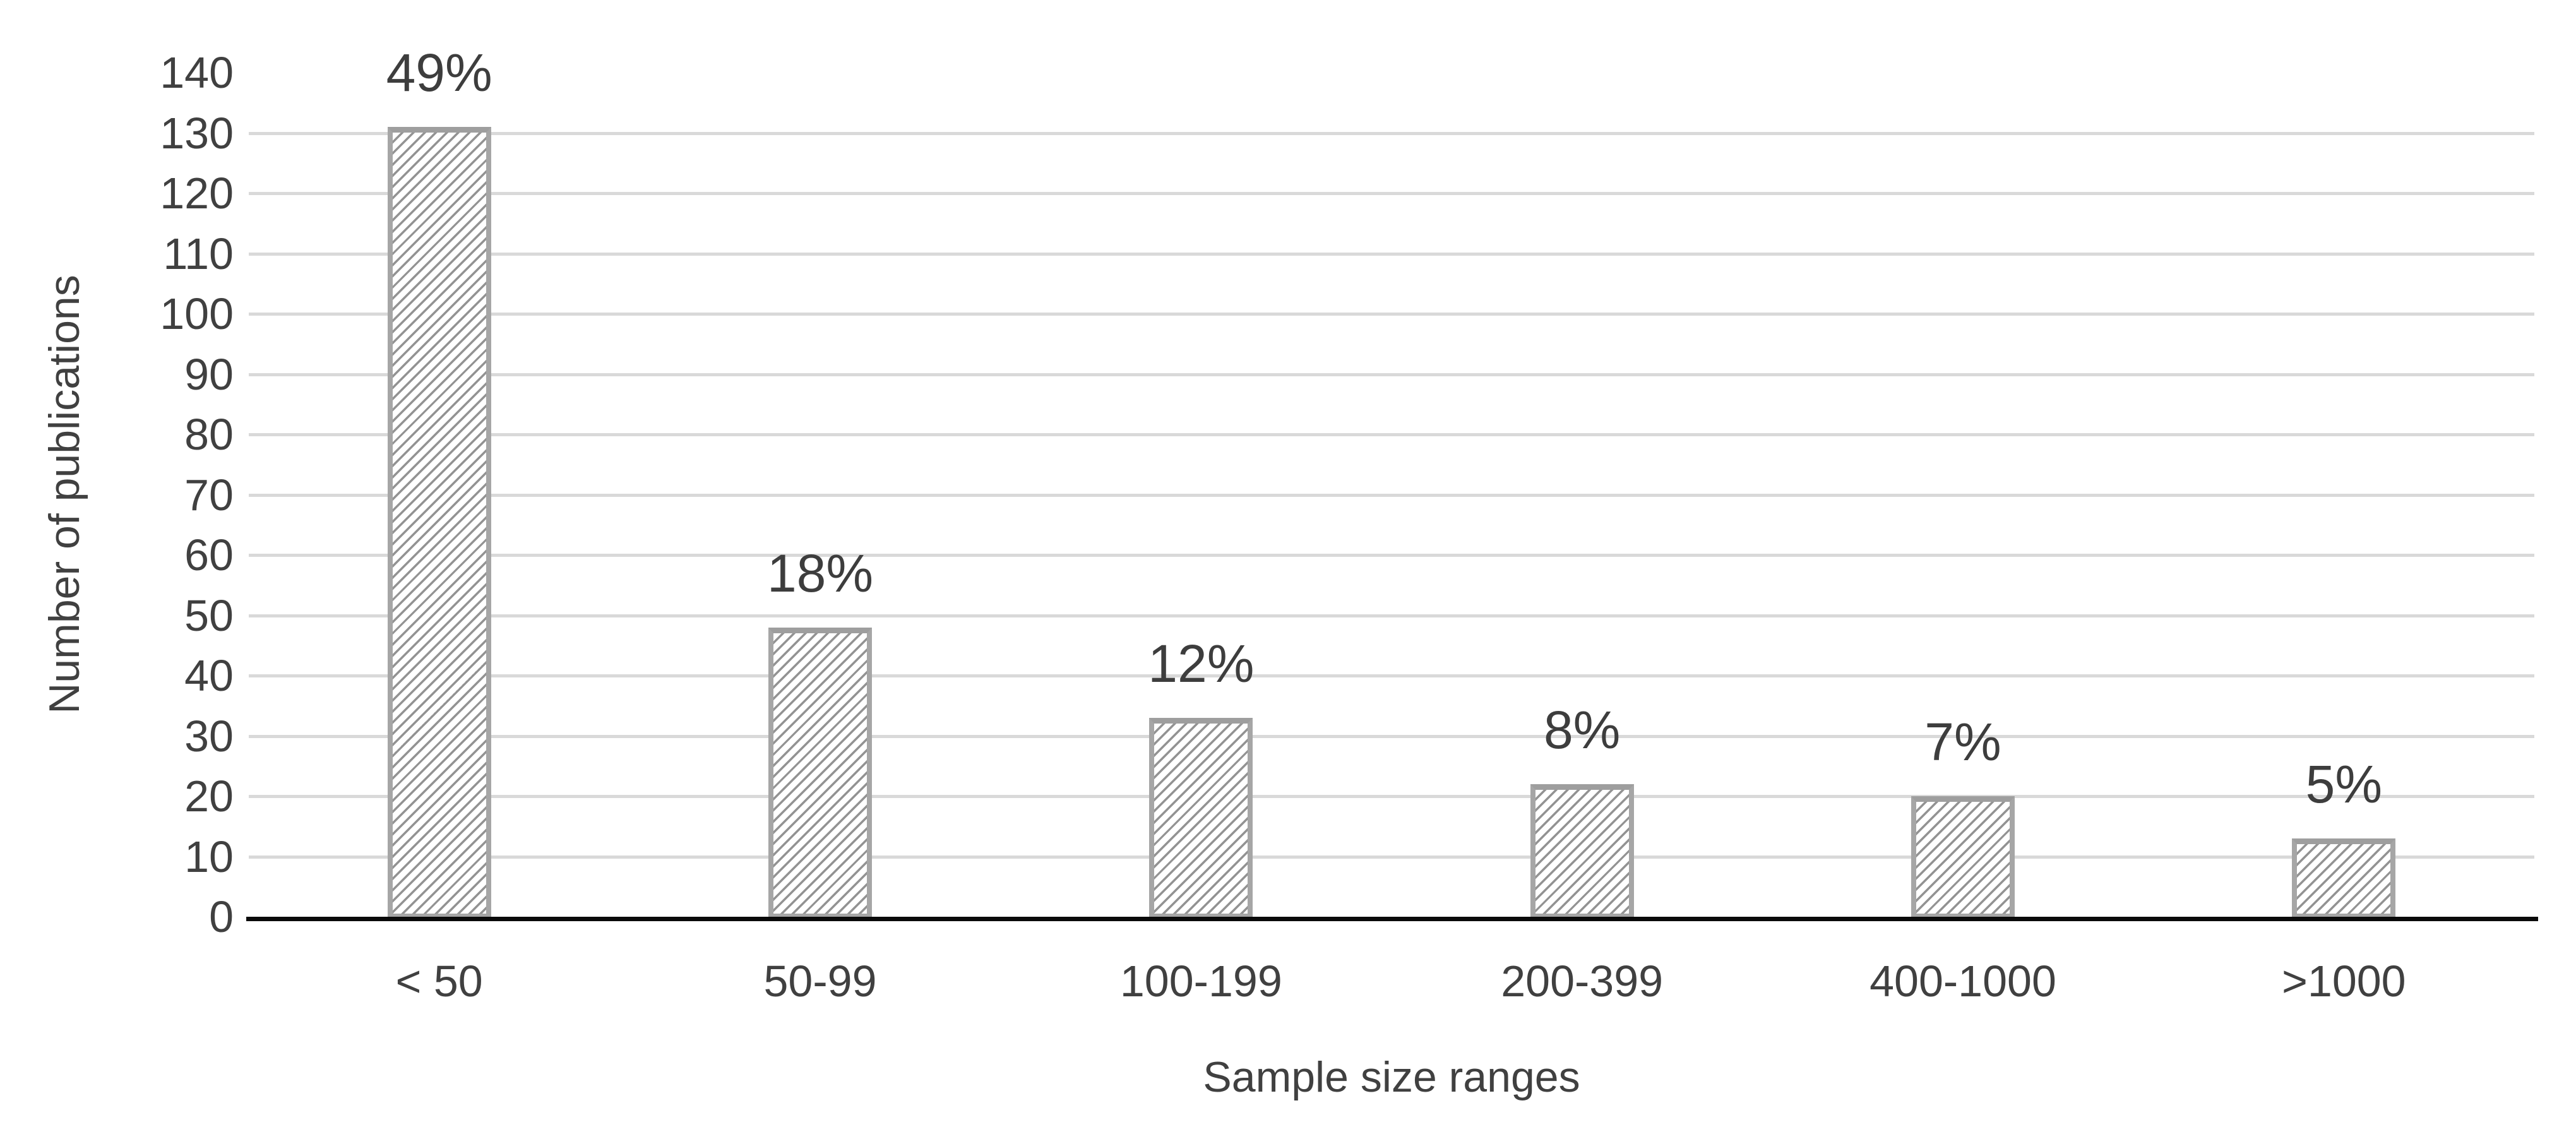  I want to click on y-axis-tick-label: 80, so click(209, 434).